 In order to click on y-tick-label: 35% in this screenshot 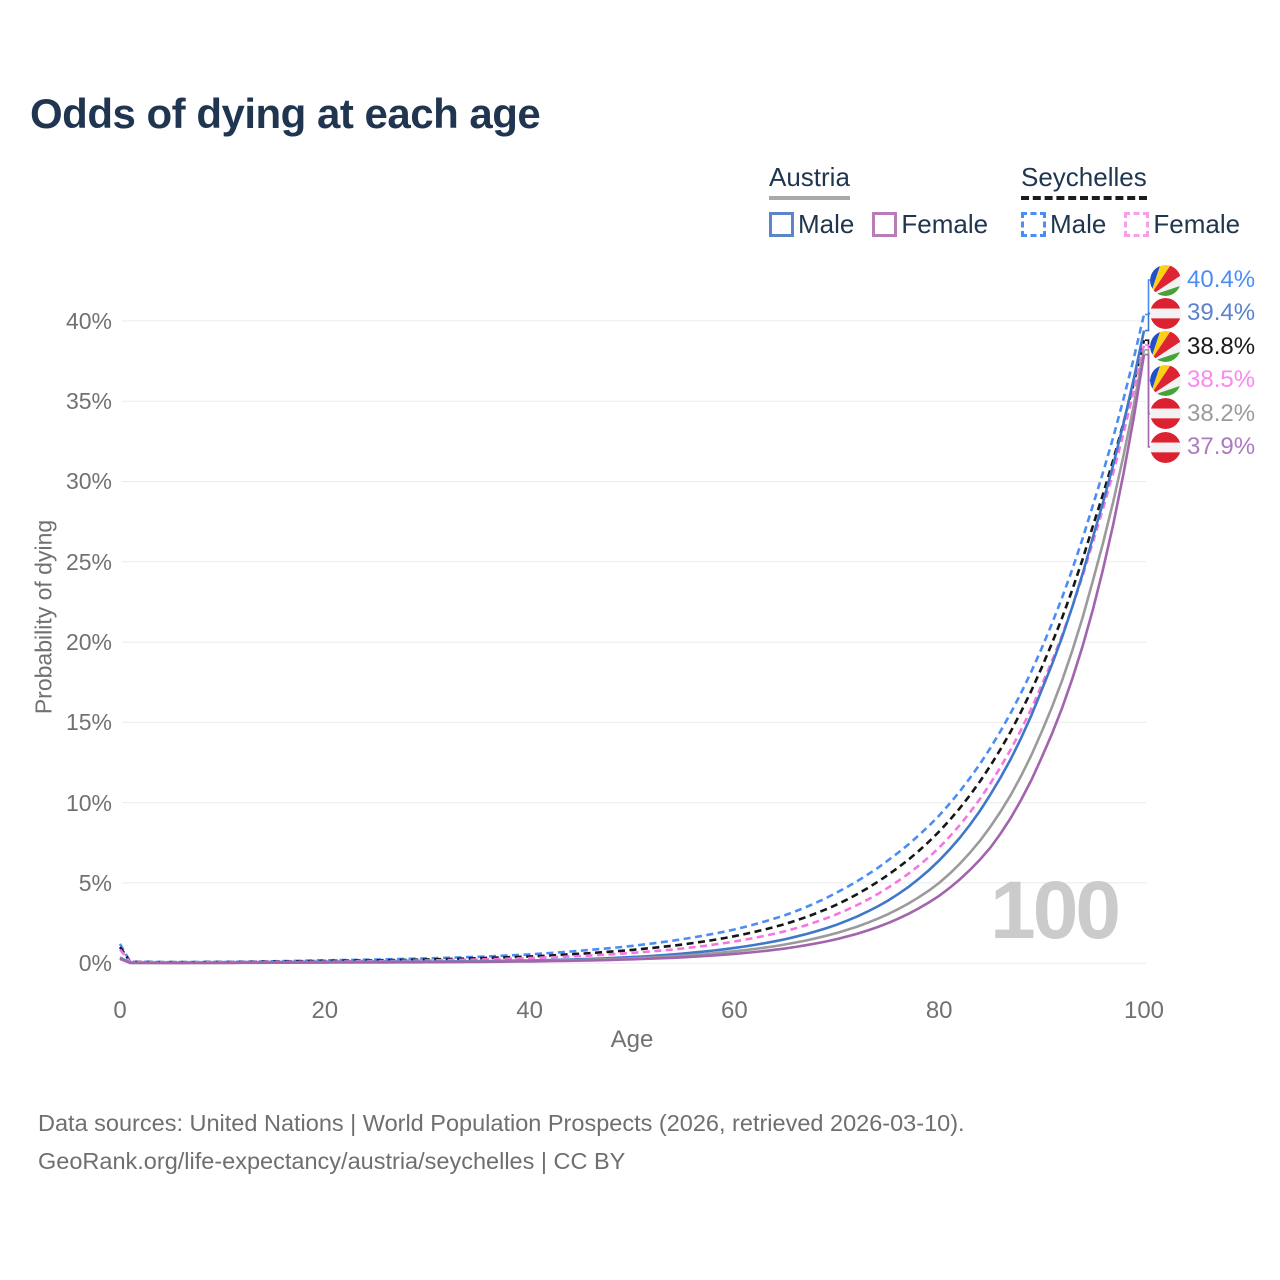, I will do `click(88, 401)`.